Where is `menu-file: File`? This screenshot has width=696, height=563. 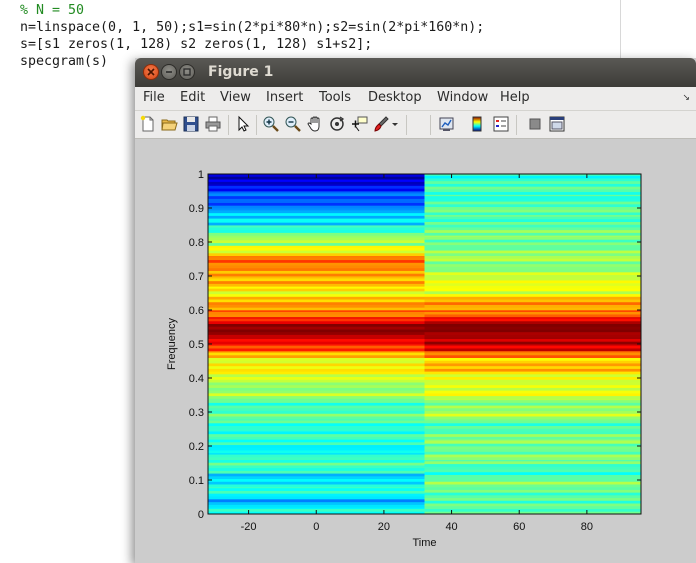
menu-file: File is located at coordinates (154, 97).